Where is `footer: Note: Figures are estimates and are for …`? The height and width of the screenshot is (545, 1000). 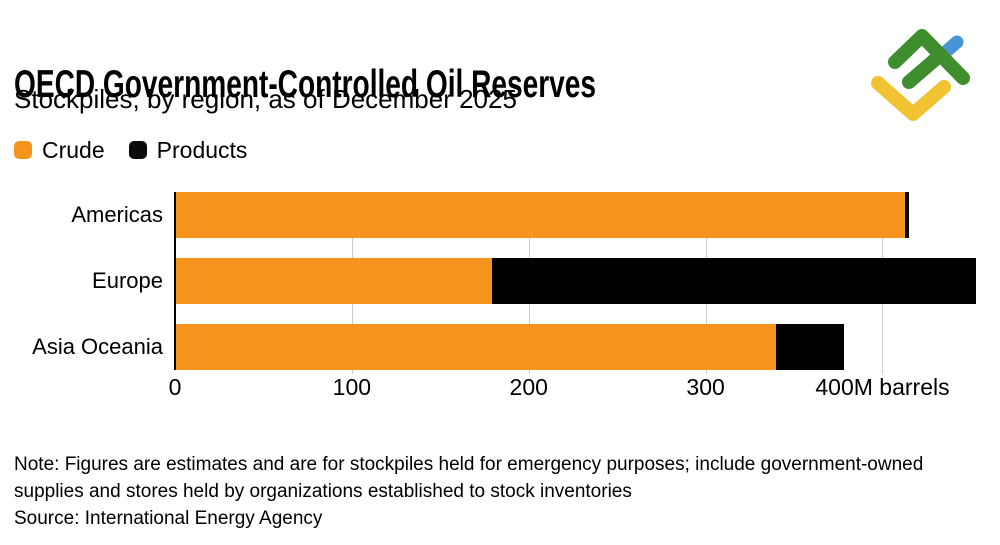
footer: Note: Figures are estimates and are for … is located at coordinates (479, 491).